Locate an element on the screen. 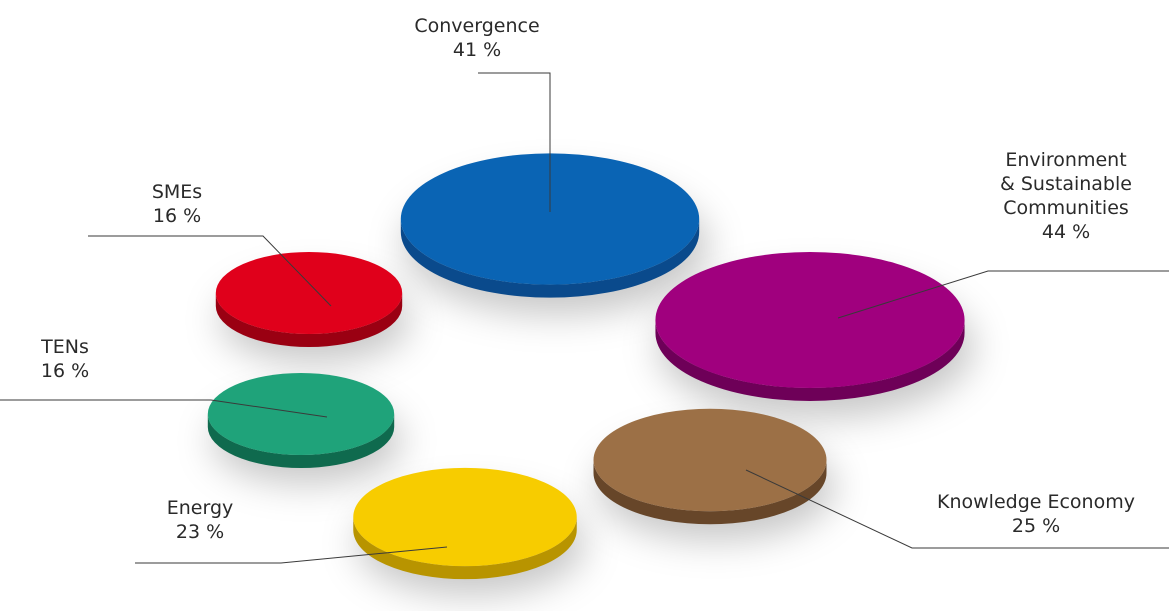  disc-side-knowledge-economy is located at coordinates (710, 492).